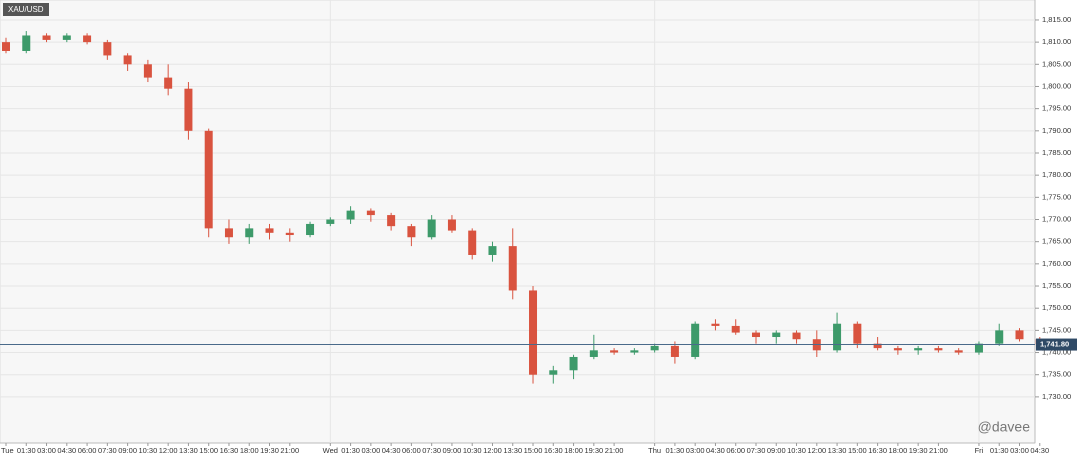 This screenshot has height=458, width=1080. What do you see at coordinates (1056, 196) in the screenshot?
I see `y-tick-label: 1,775.00` at bounding box center [1056, 196].